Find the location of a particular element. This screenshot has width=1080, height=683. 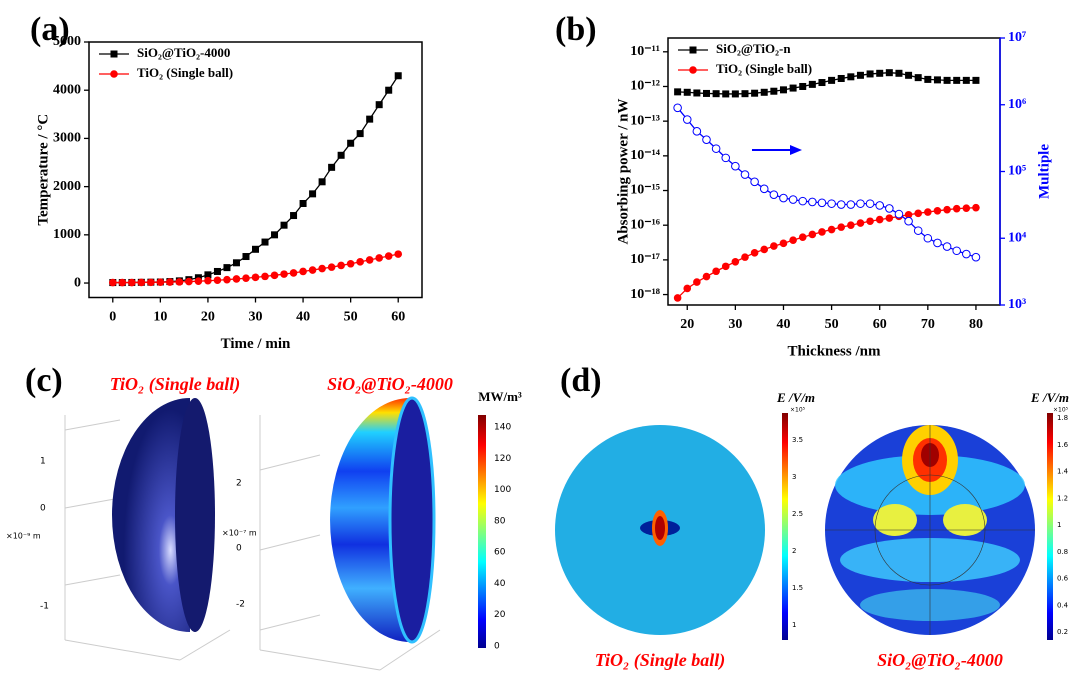

colorbar-tick-label: 0.6 is located at coordinates (1063, 579).